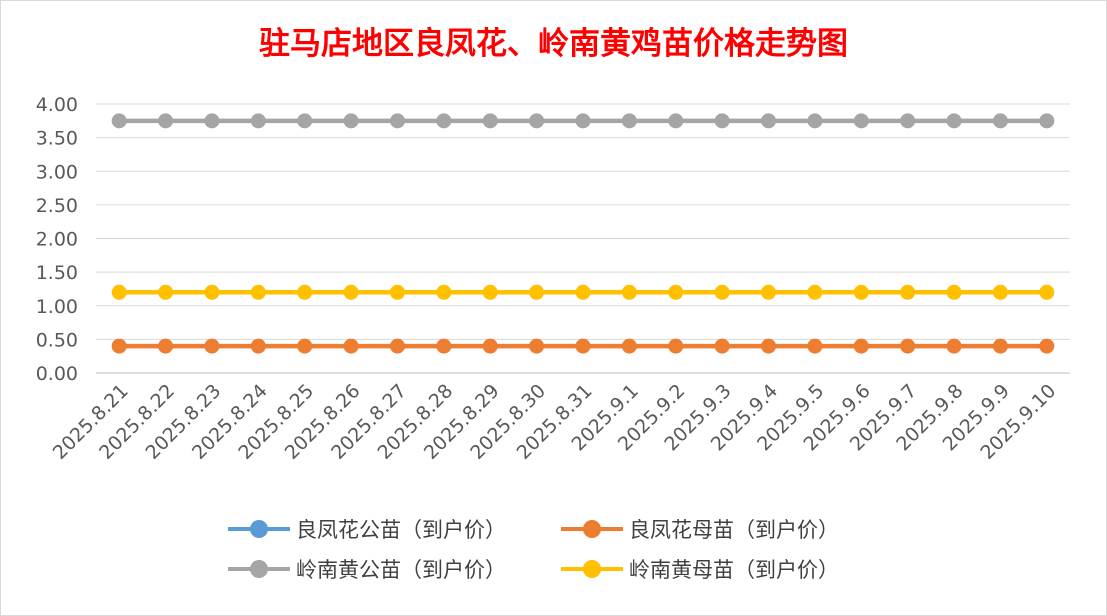 The image size is (1107, 616). I want to click on legend-item: 岭南黄公苗（到户价）, so click(394, 569).